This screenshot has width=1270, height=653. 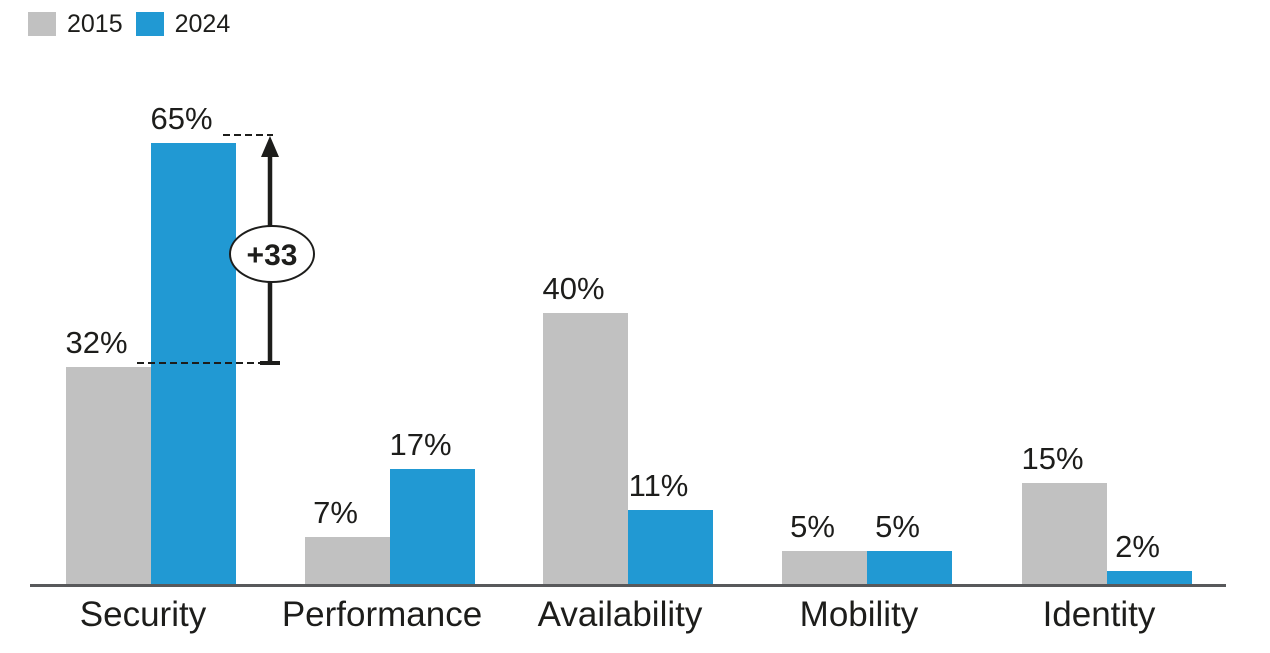 What do you see at coordinates (420, 444) in the screenshot?
I see `value-label-2024-performance: 17%` at bounding box center [420, 444].